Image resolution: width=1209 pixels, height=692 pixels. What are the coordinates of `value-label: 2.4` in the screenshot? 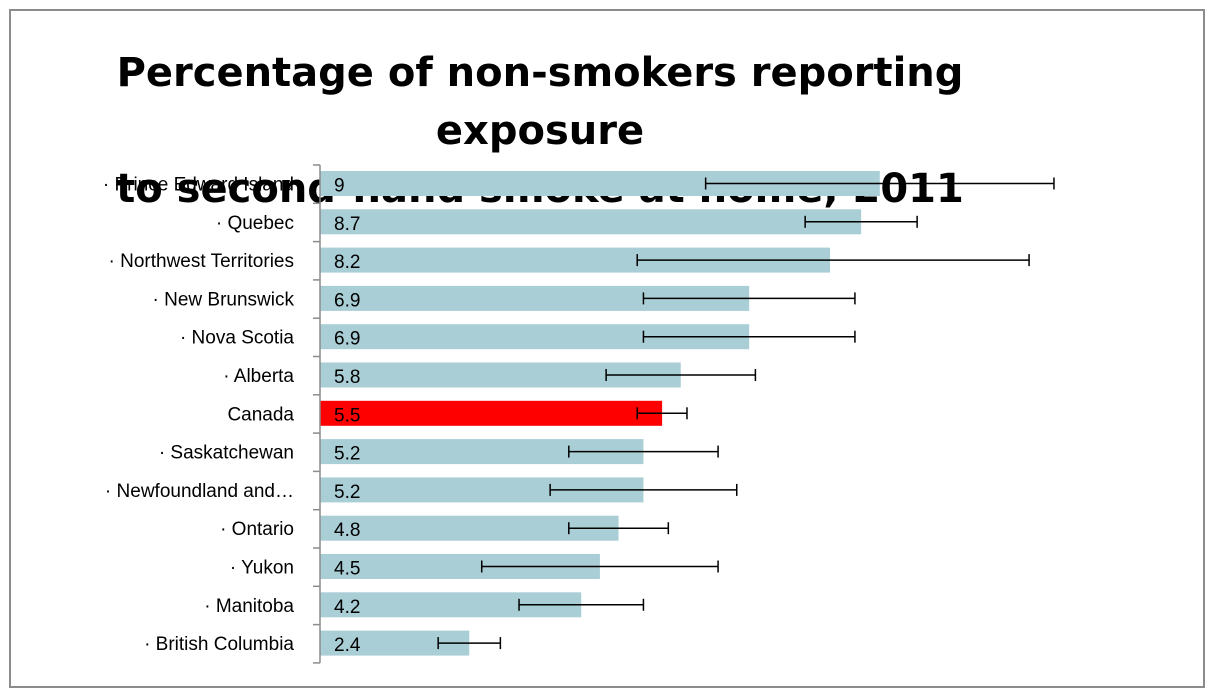 It's located at (347, 645).